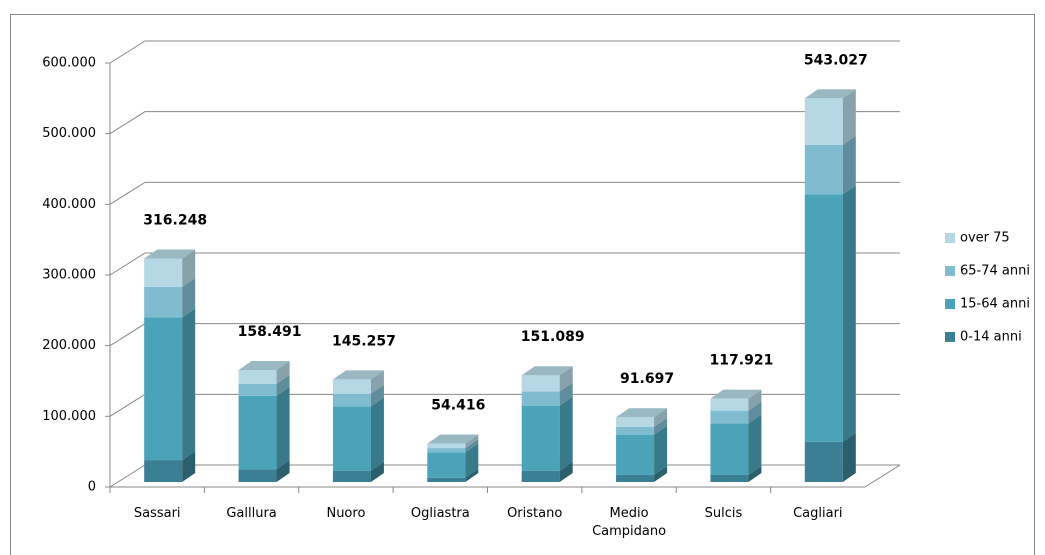  I want to click on total-label: 117.921, so click(742, 361).